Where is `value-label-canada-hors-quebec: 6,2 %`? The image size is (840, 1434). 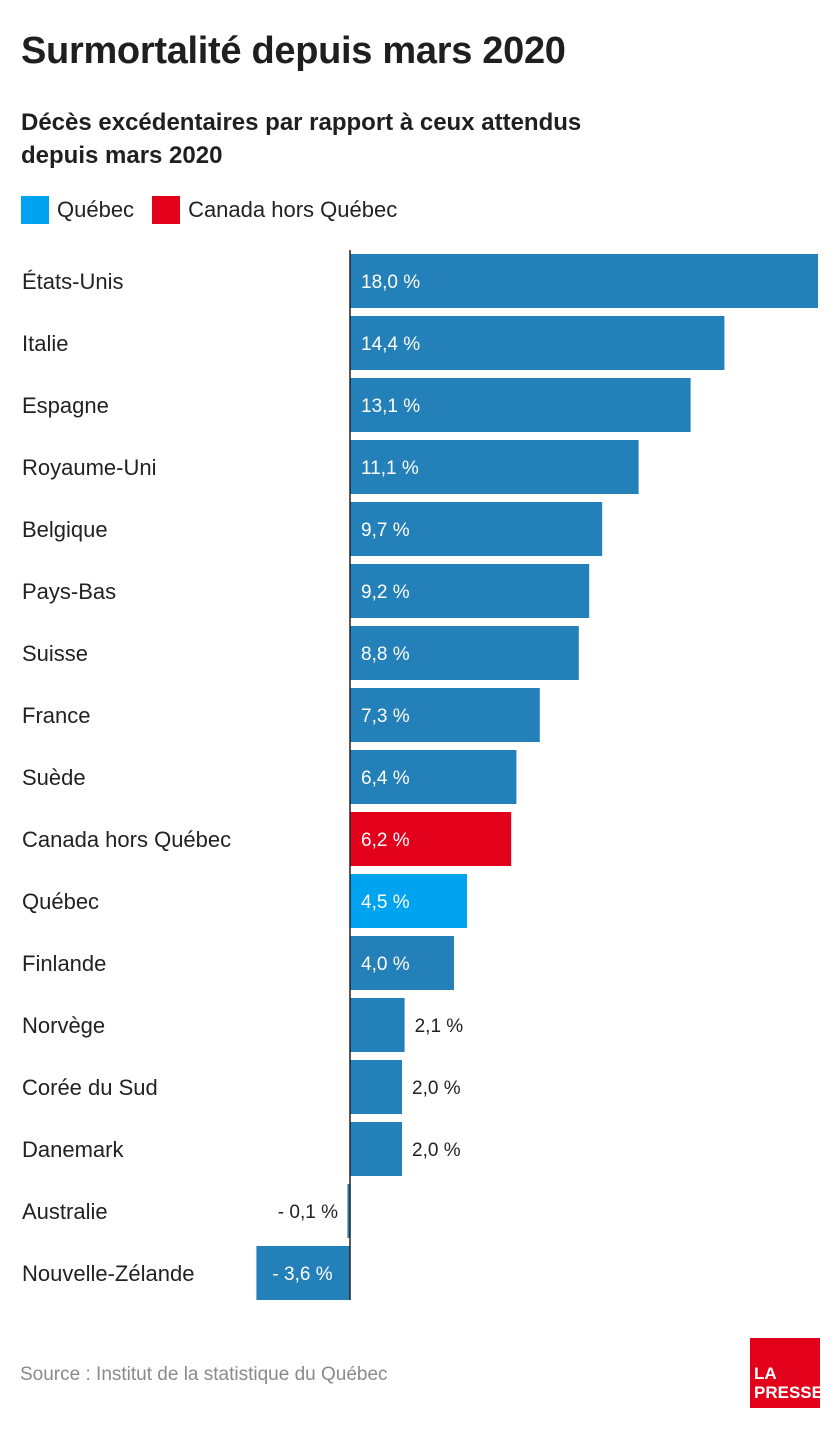
value-label-canada-hors-quebec: 6,2 % is located at coordinates (385, 840).